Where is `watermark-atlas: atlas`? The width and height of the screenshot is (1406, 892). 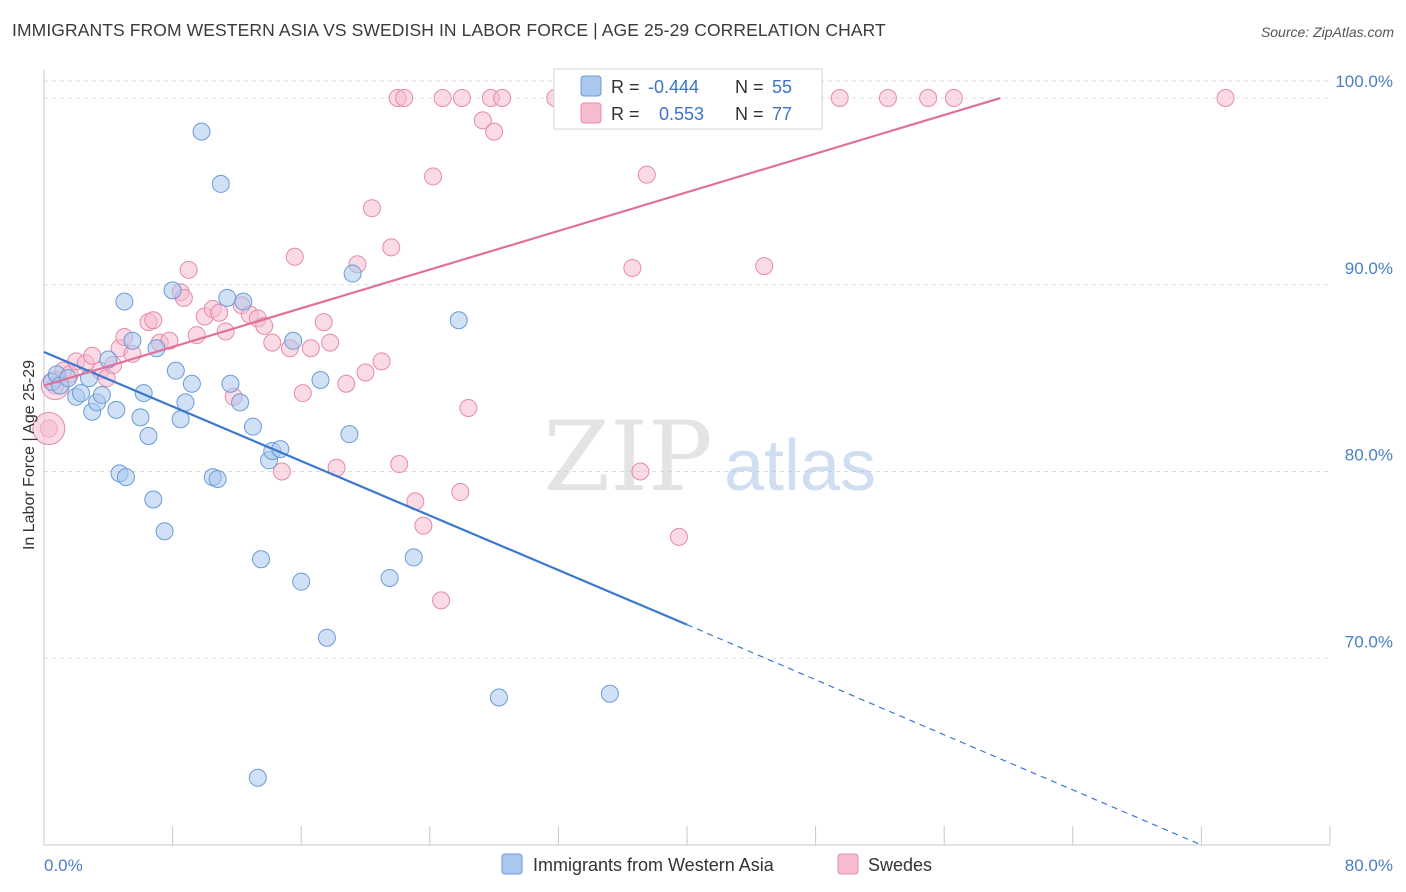 watermark-atlas: atlas is located at coordinates (800, 466).